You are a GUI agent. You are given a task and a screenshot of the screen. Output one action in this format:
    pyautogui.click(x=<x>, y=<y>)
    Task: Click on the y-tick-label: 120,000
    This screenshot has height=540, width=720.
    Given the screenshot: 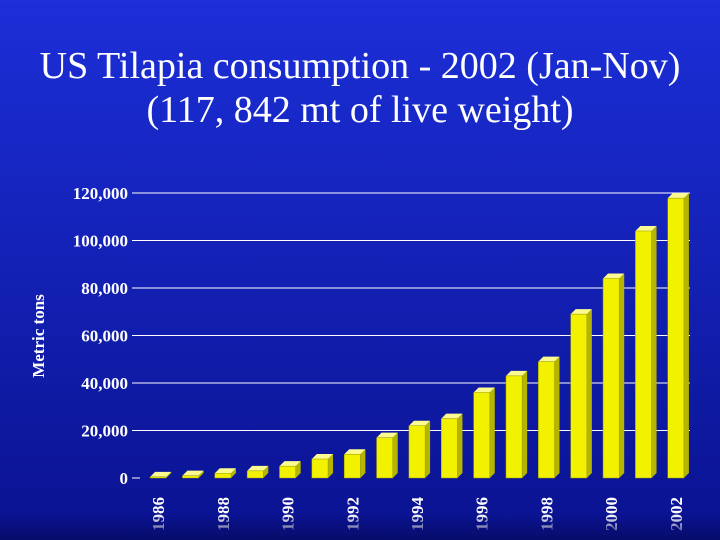 What is the action you would take?
    pyautogui.click(x=100, y=193)
    